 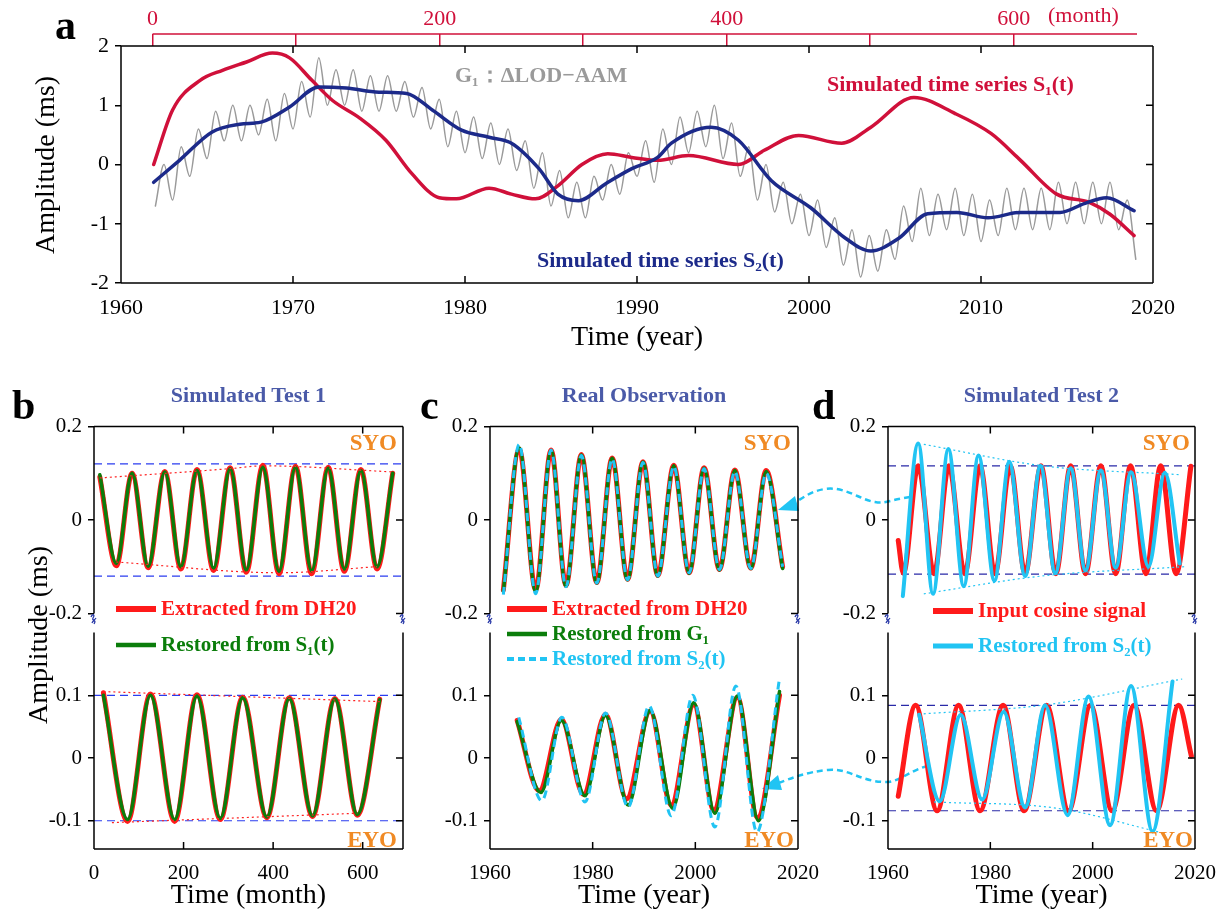 What do you see at coordinates (981, 306) in the screenshot?
I see `x-tick-label: 2010` at bounding box center [981, 306].